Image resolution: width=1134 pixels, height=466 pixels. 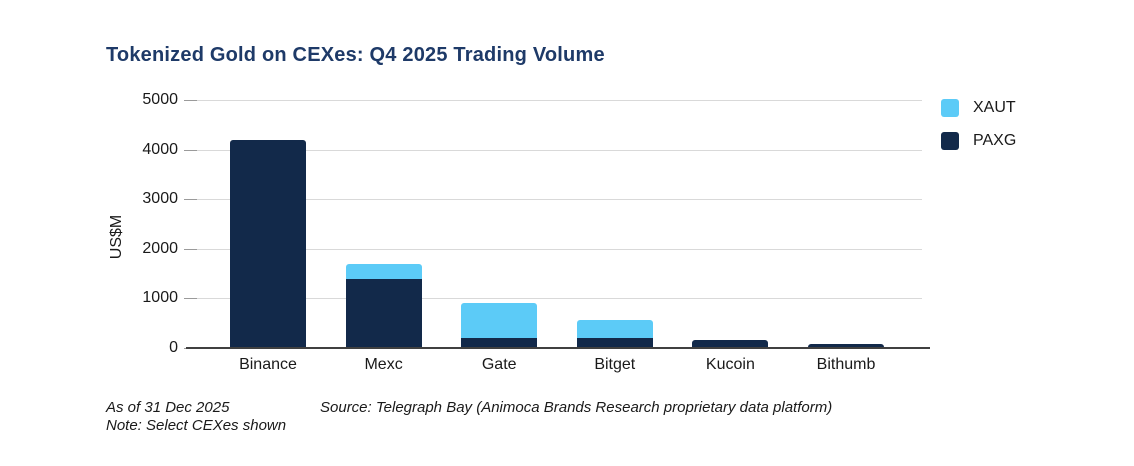 What do you see at coordinates (846, 364) in the screenshot?
I see `x-tick-label: Bithumb` at bounding box center [846, 364].